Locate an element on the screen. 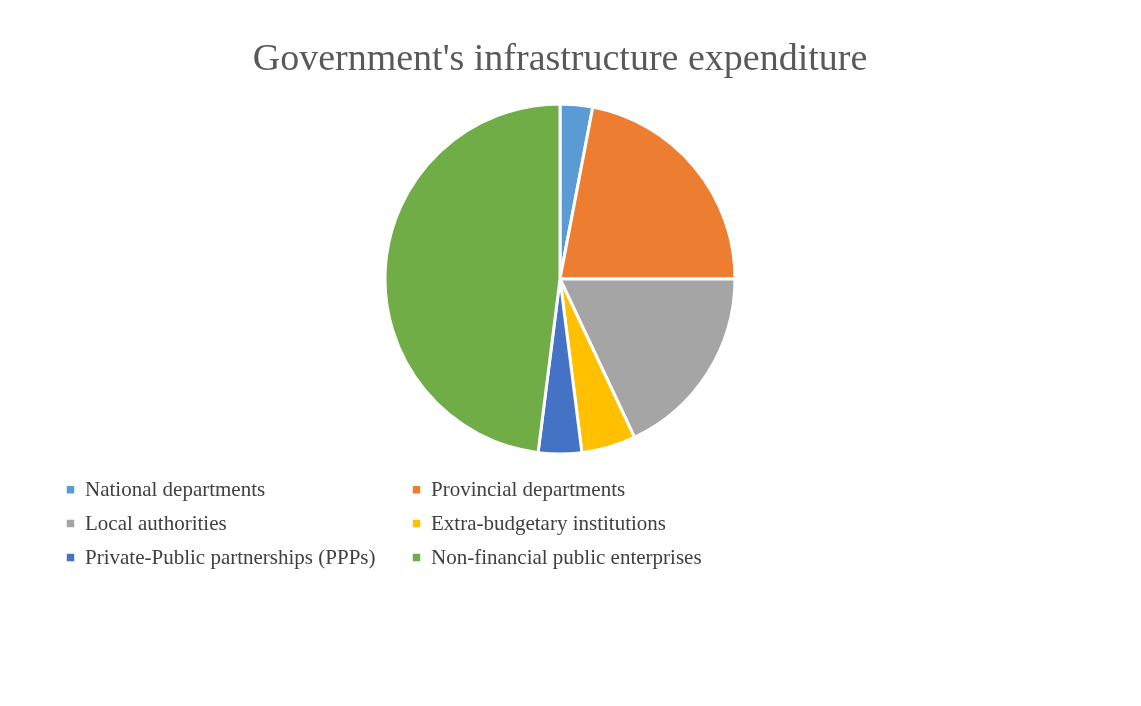 The image size is (1141, 706). chart-title: Government's infrastructure expenditure is located at coordinates (560, 57).